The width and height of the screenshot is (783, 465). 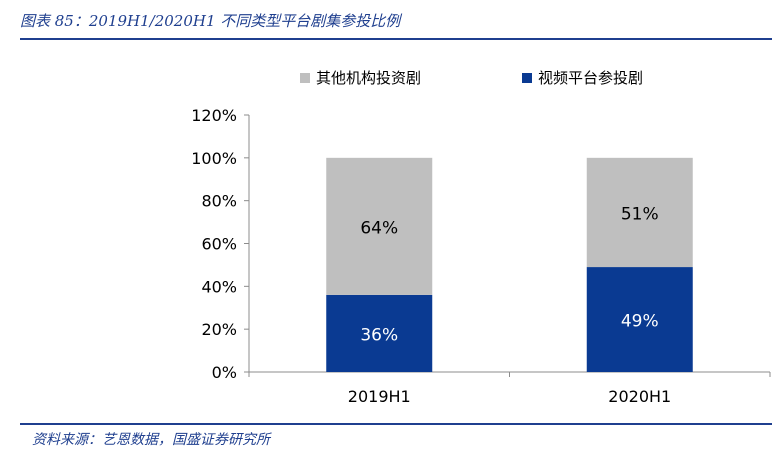 I want to click on x-tick-label: 2019H1, so click(x=379, y=396).